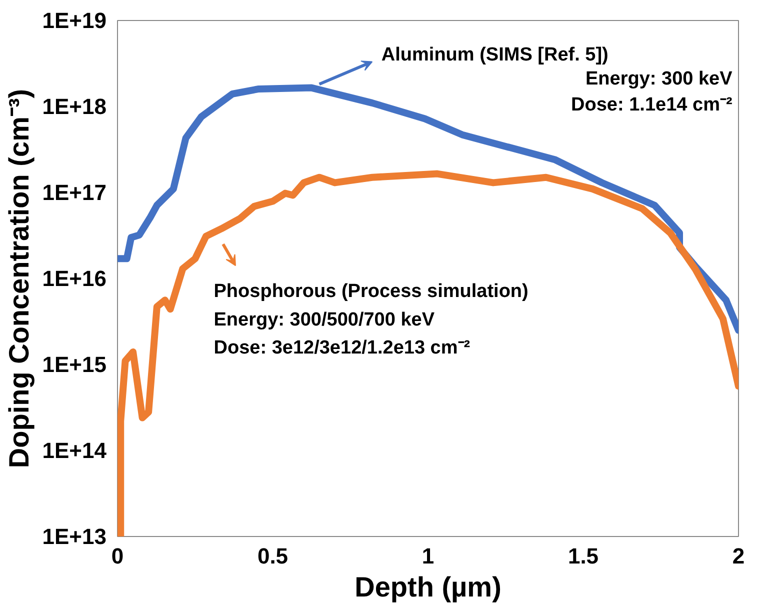 The width and height of the screenshot is (760, 605). Describe the element at coordinates (117, 556) in the screenshot. I see `x-tick-label: 0` at that location.